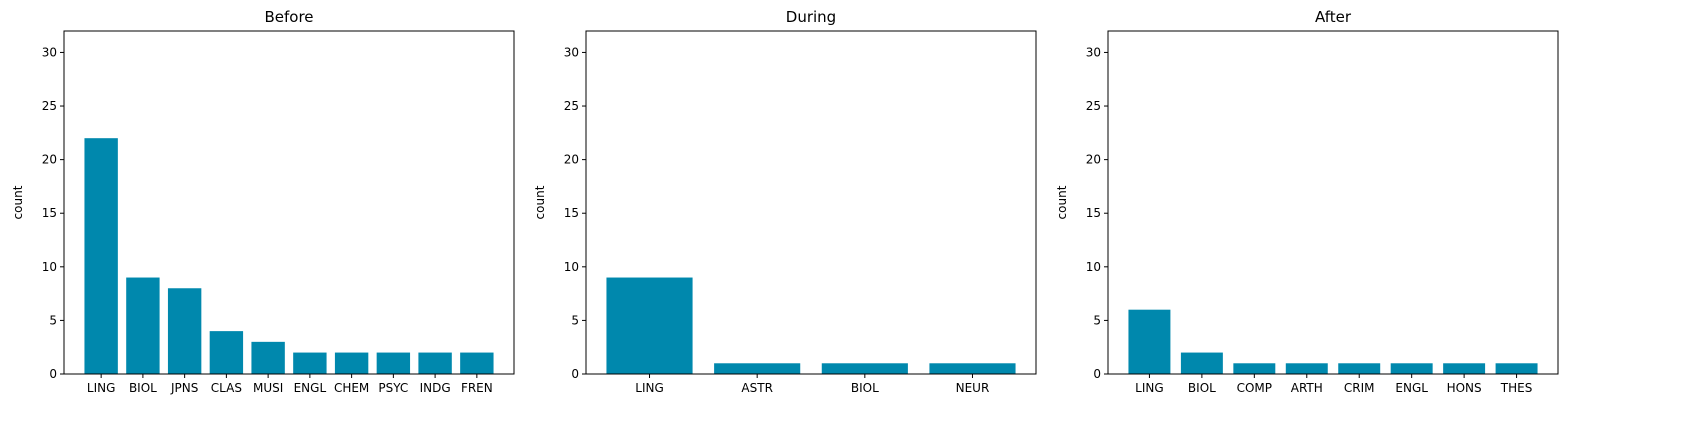 The image size is (1686, 435). What do you see at coordinates (393, 388) in the screenshot?
I see `x-tick-label-psyc: PSYC` at bounding box center [393, 388].